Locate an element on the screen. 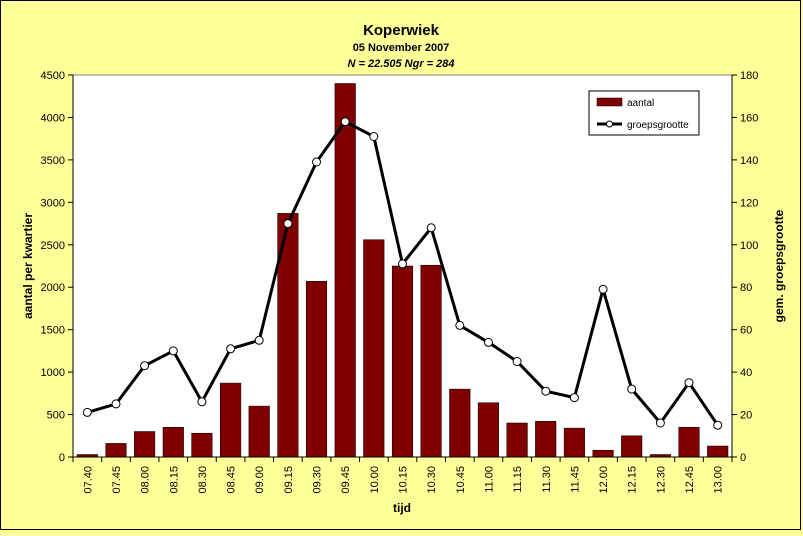  bar-12.45 is located at coordinates (689, 442).